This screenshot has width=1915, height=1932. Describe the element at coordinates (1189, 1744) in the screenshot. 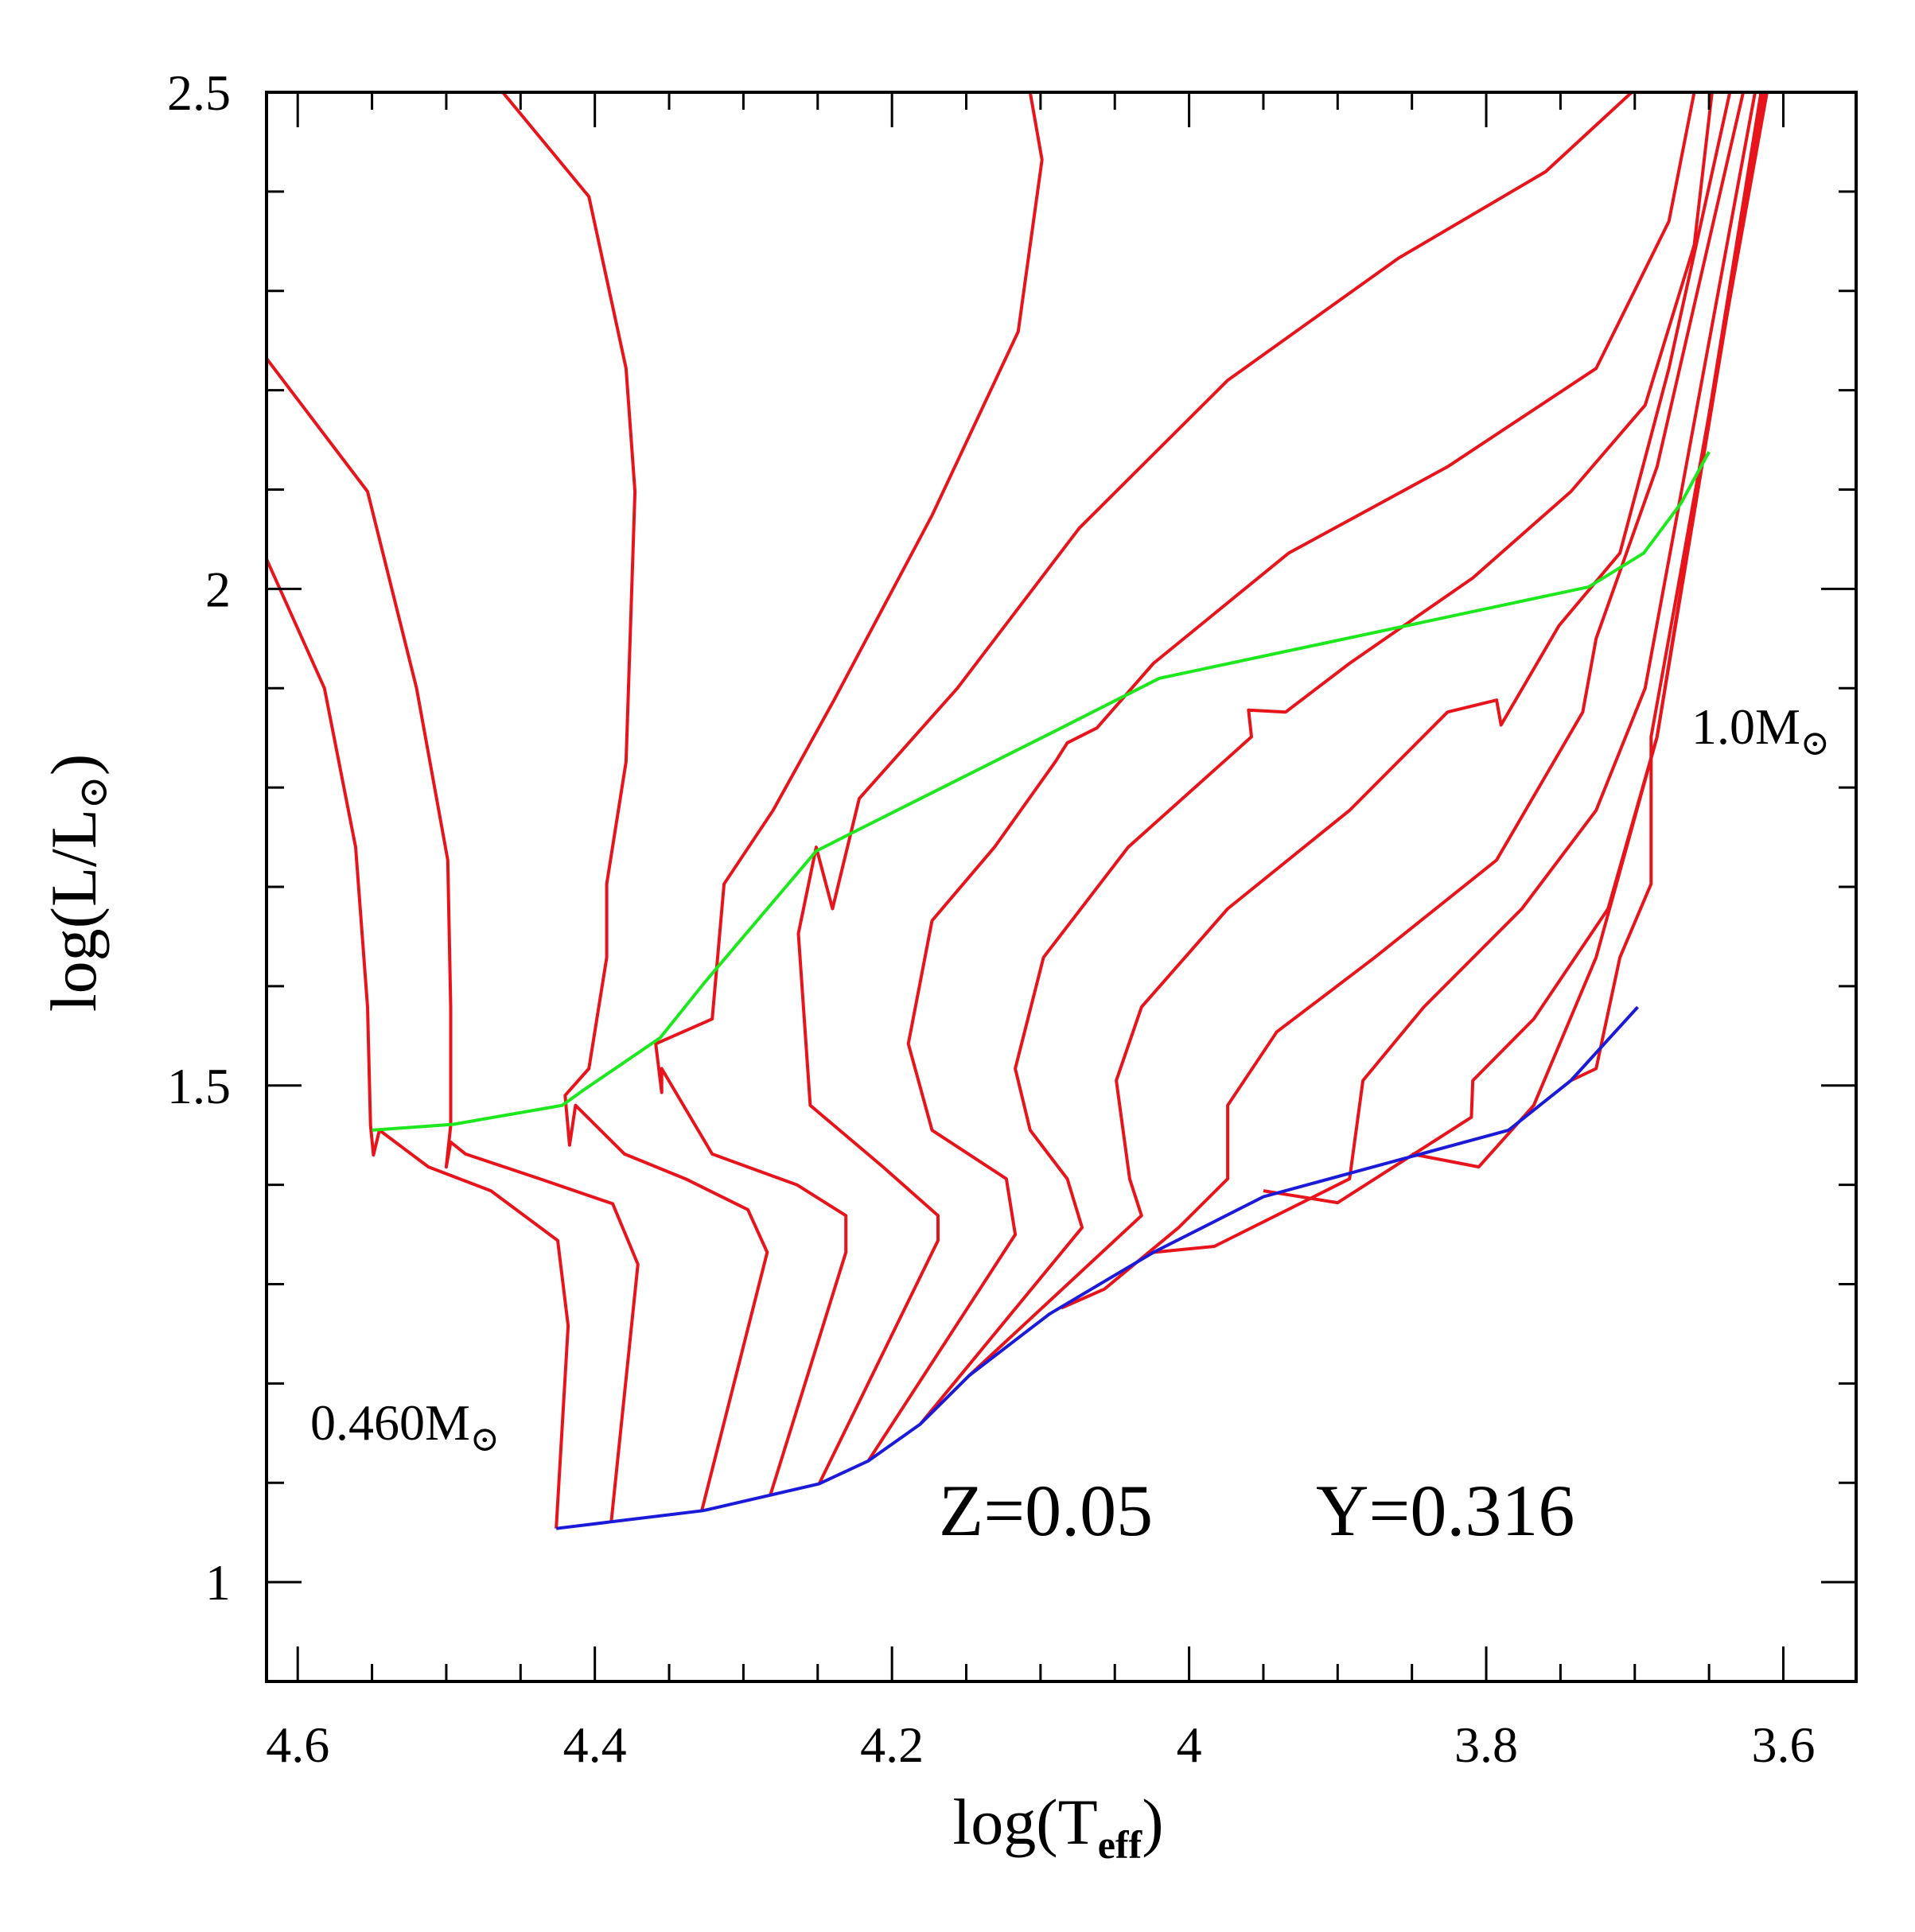

I see `x-tick-label: 4` at that location.